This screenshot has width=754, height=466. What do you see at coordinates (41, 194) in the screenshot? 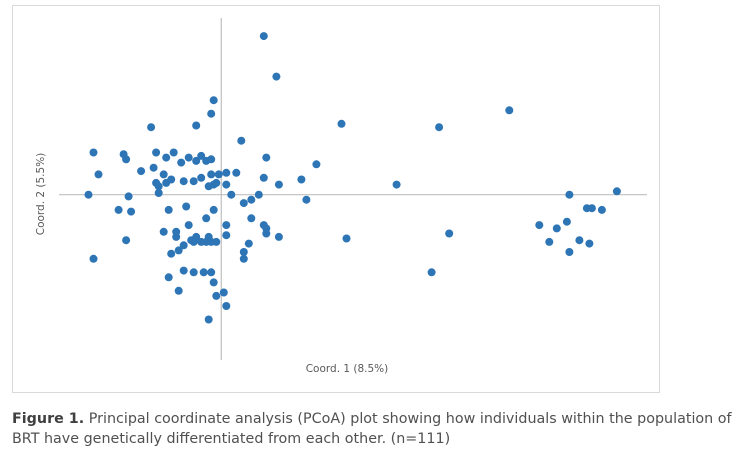
I see `y-axis-label: Coord. 2 (5.5%)` at bounding box center [41, 194].